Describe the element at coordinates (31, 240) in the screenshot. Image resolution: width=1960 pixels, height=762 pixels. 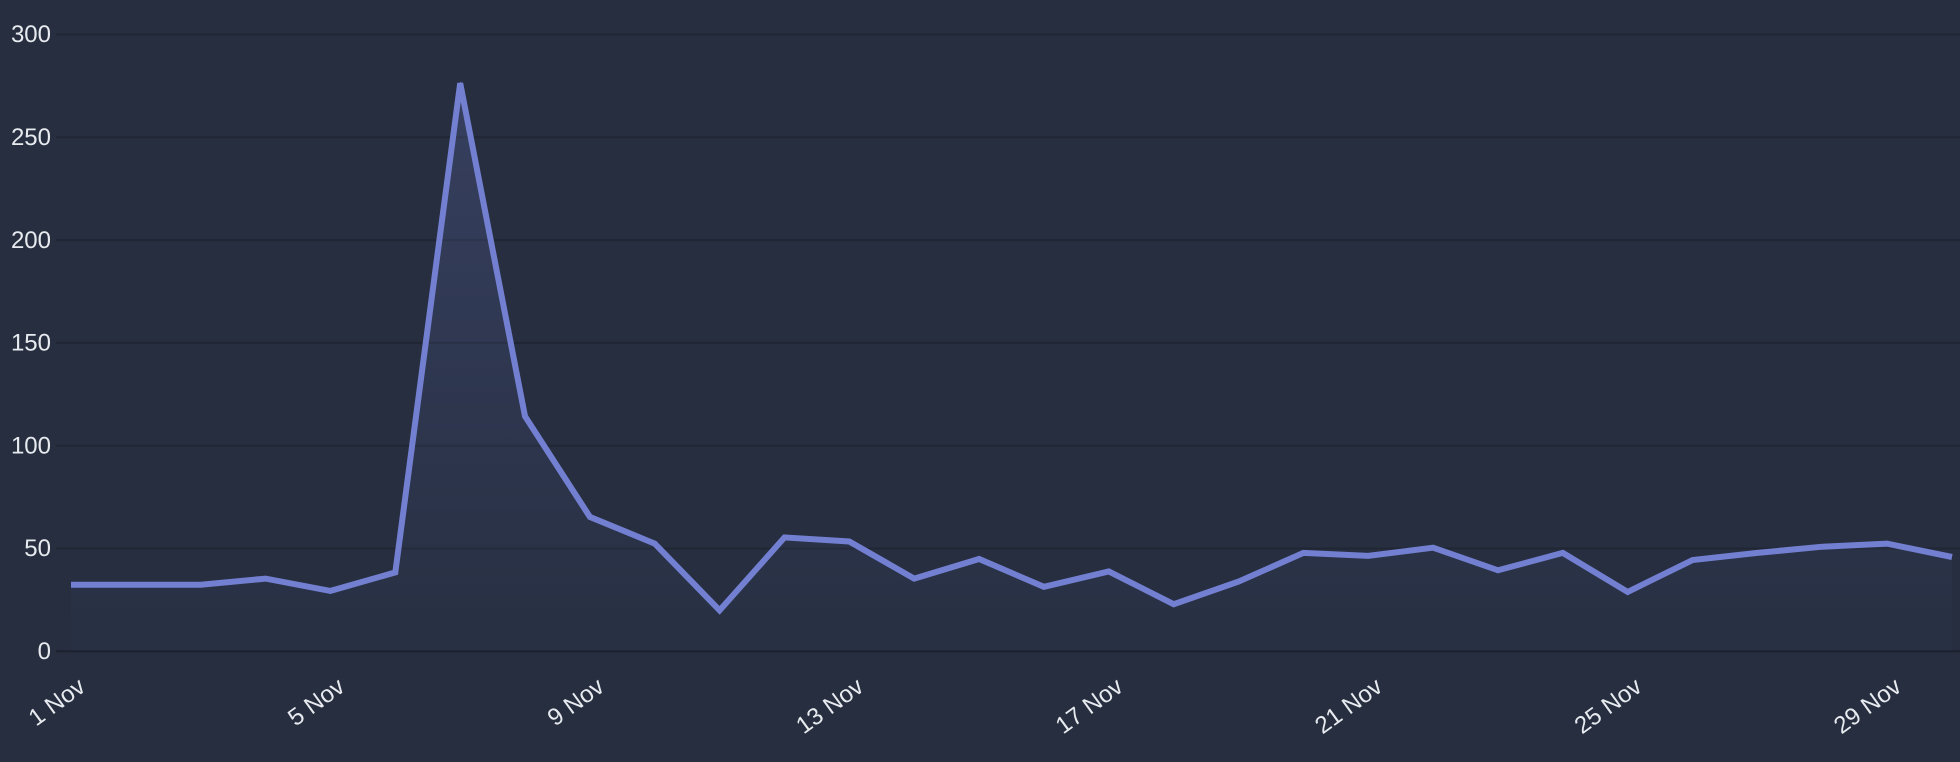
I see `svg-text: 200` at that location.